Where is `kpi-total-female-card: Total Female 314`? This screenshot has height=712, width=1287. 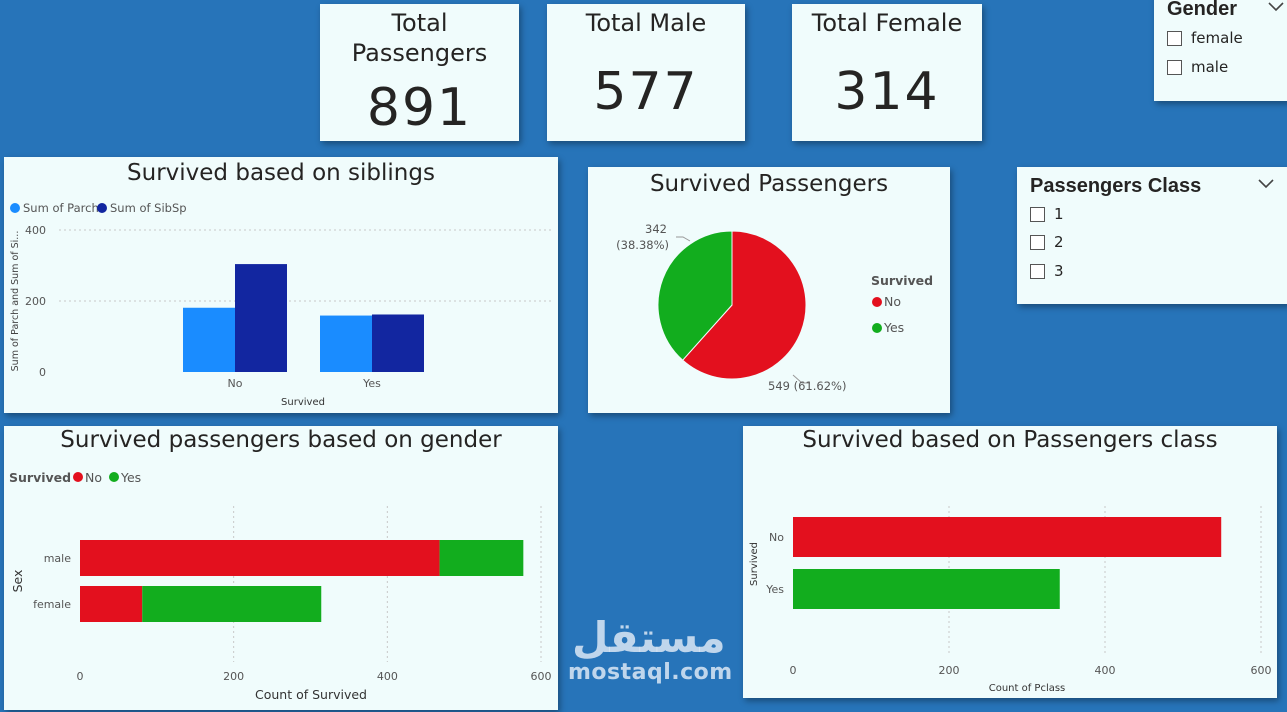 kpi-total-female-card: Total Female 314 is located at coordinates (887, 72).